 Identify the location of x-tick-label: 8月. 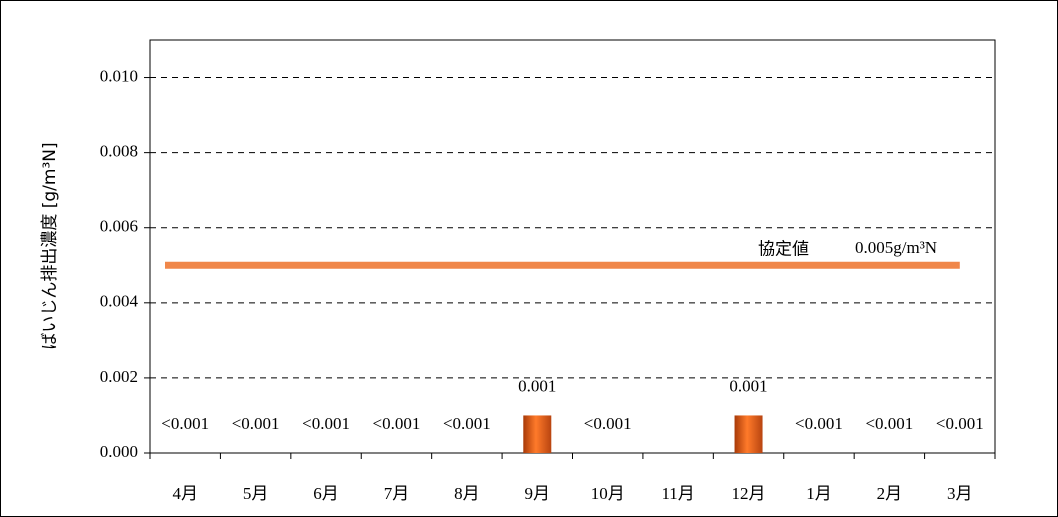
(467, 493).